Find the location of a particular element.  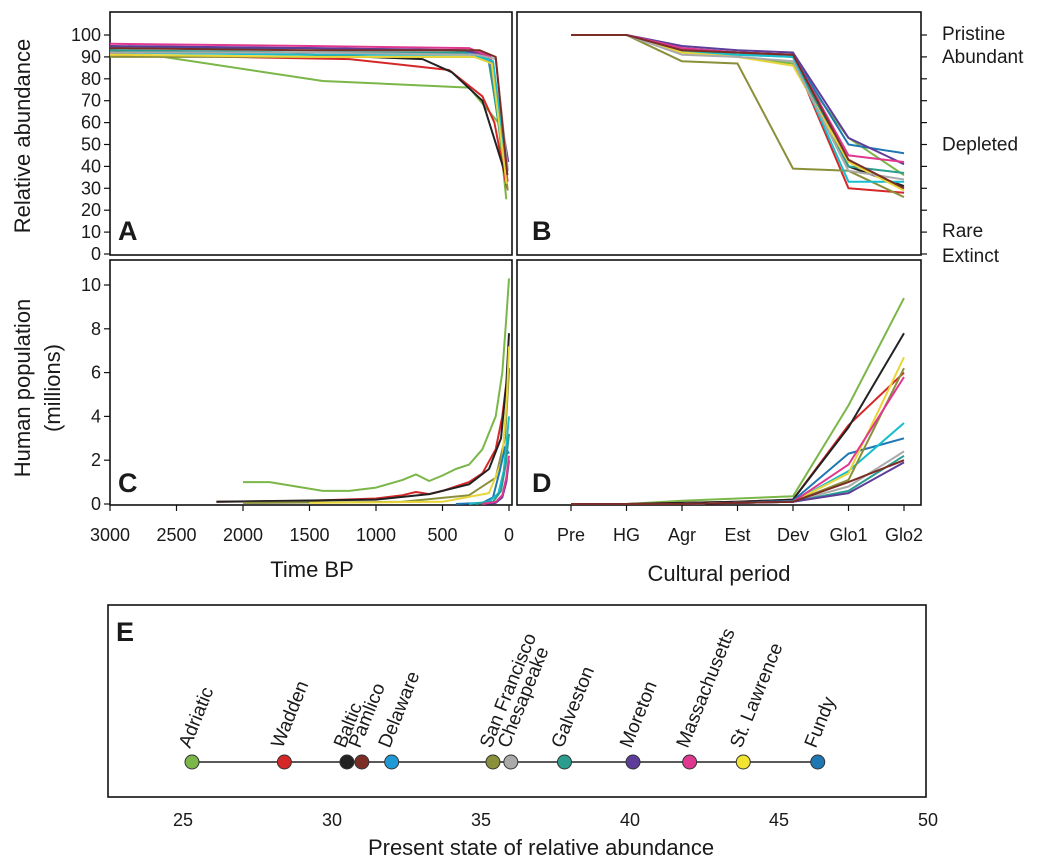

panel-tag-e: E is located at coordinates (125, 632).